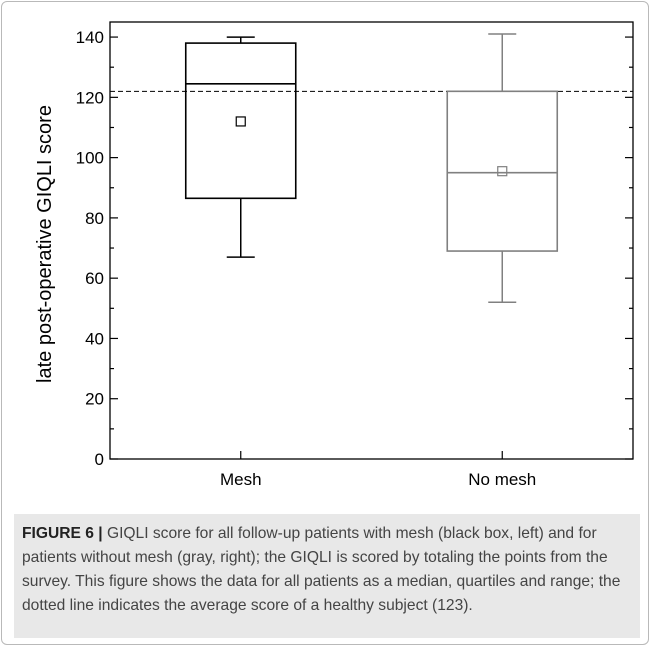 This screenshot has width=652, height=648. What do you see at coordinates (90, 158) in the screenshot?
I see `y-tick-label: 100` at bounding box center [90, 158].